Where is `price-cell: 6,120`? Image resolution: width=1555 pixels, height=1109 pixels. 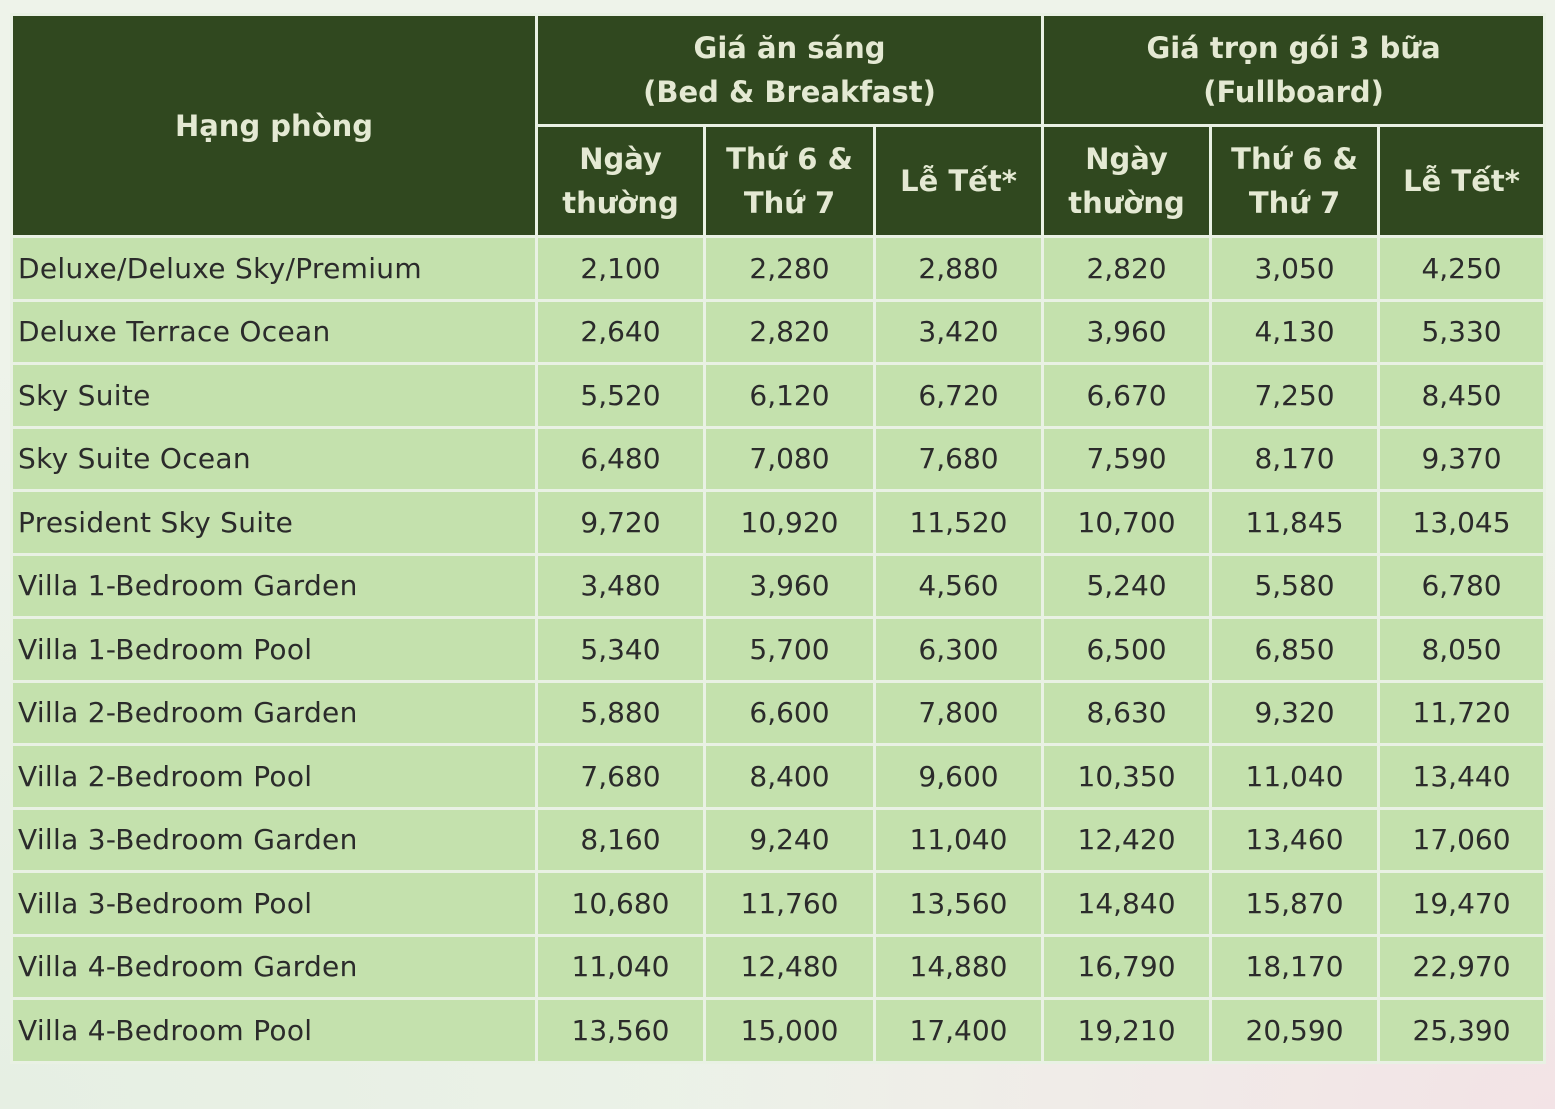
price-cell: 6,120 is located at coordinates (789, 395).